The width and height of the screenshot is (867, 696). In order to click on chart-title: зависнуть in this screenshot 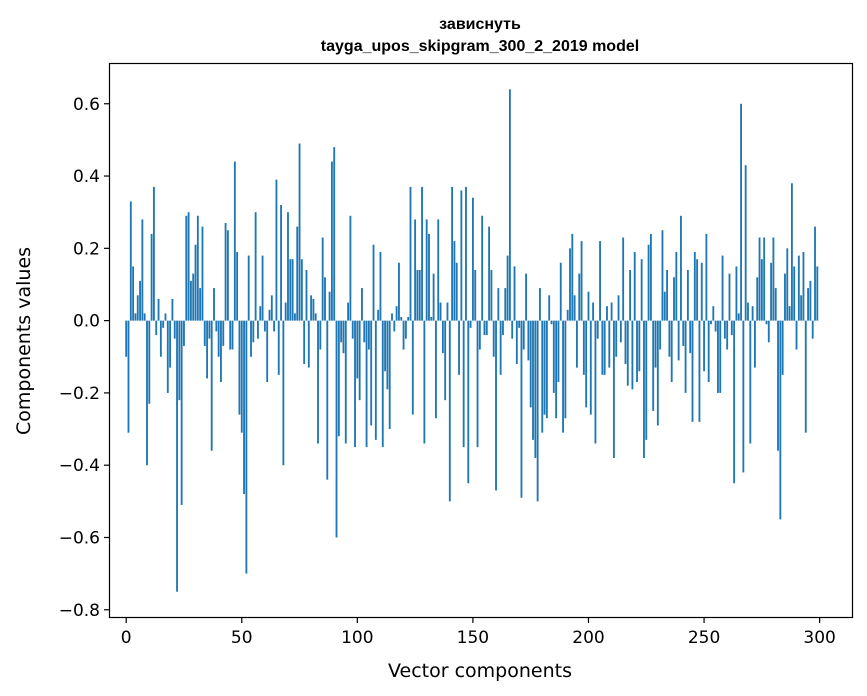, I will do `click(480, 24)`.